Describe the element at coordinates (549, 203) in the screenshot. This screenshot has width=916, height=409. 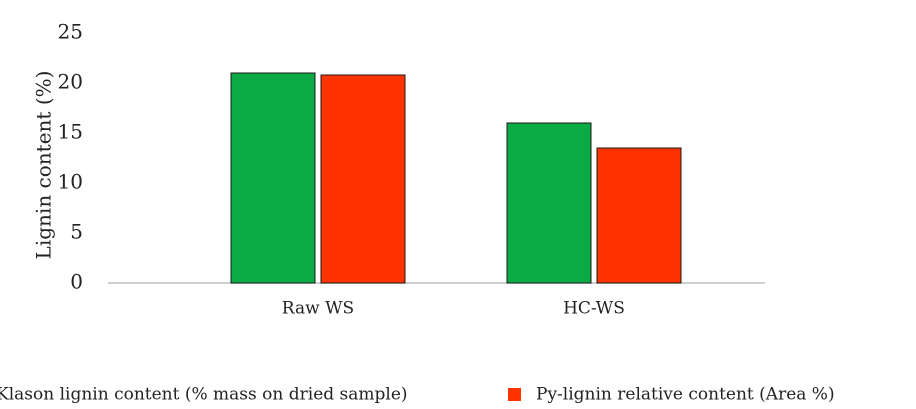
I see `bar-klason-hc-ws` at that location.